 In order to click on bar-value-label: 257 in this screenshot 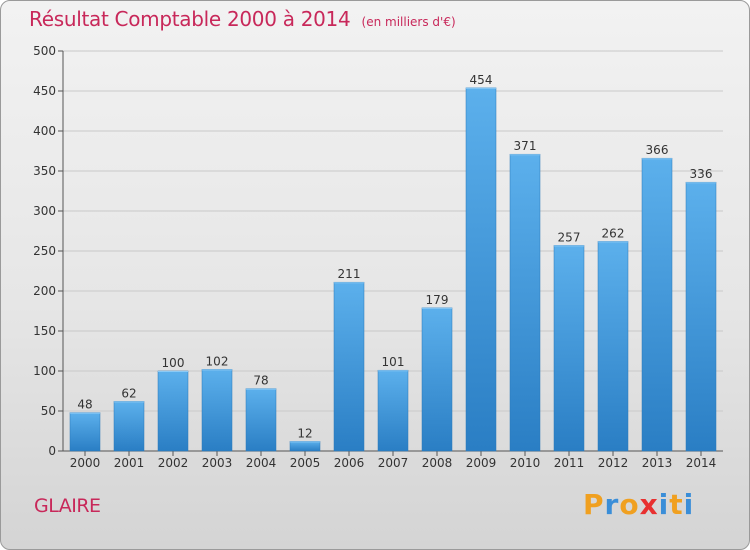, I will do `click(569, 237)`.